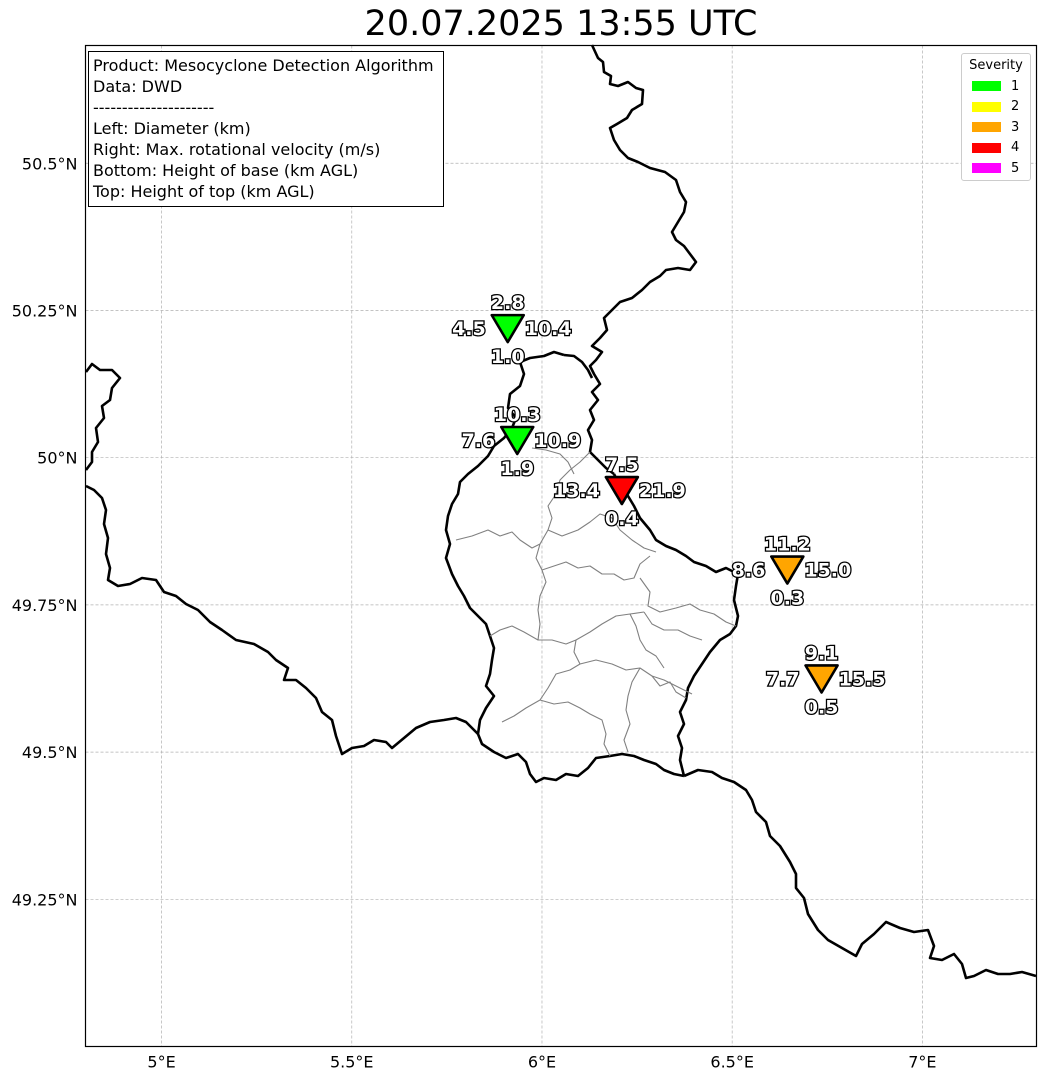 Image resolution: width=1046 pixels, height=1081 pixels. Describe the element at coordinates (827, 571) in the screenshot. I see `velocity-label: 15.0` at that location.